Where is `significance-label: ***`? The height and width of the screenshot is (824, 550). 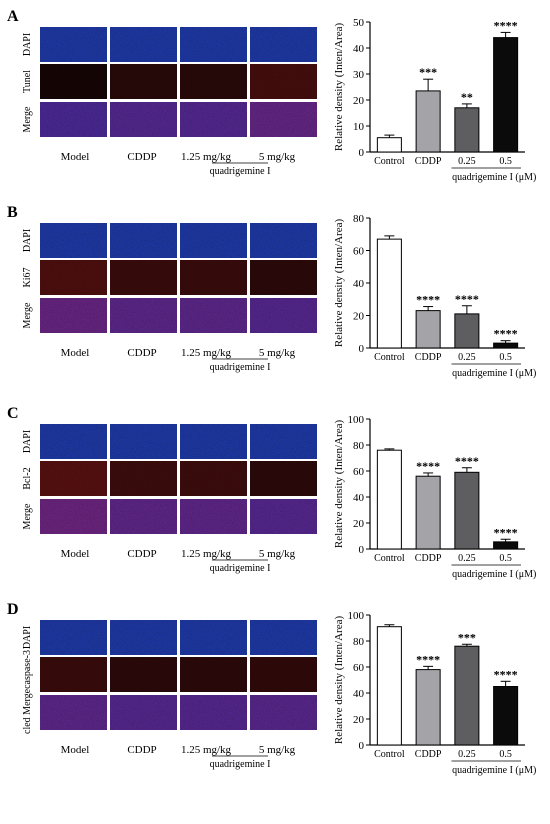
significance-label: *** is located at coordinates (467, 637).